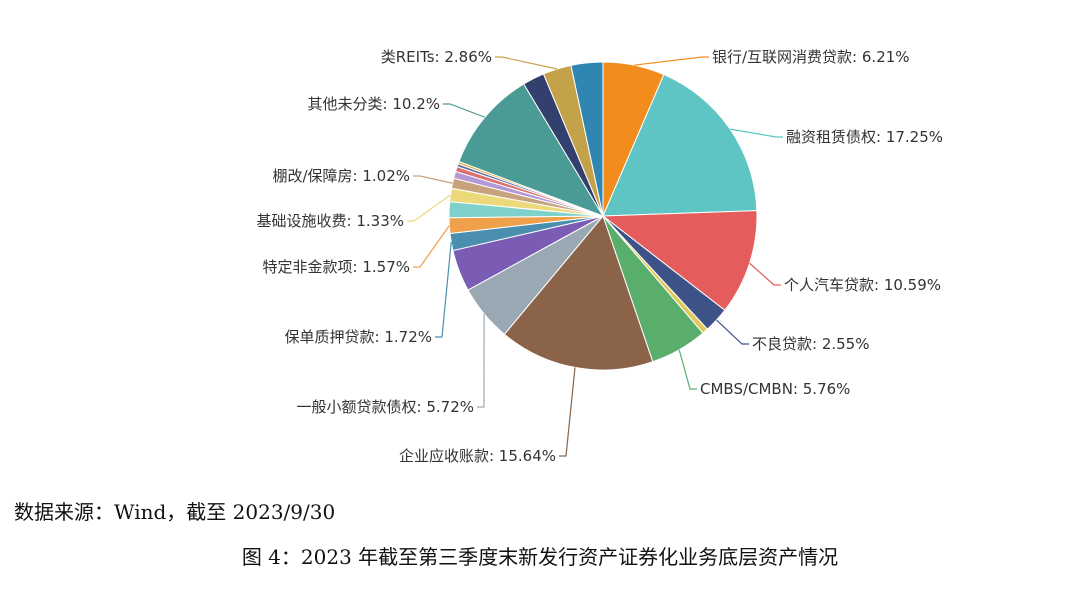  What do you see at coordinates (540, 557) in the screenshot?
I see `figure-caption: 图 4：2023 年截至第三季度末新发行资产证券化业务底层资产情况` at bounding box center [540, 557].